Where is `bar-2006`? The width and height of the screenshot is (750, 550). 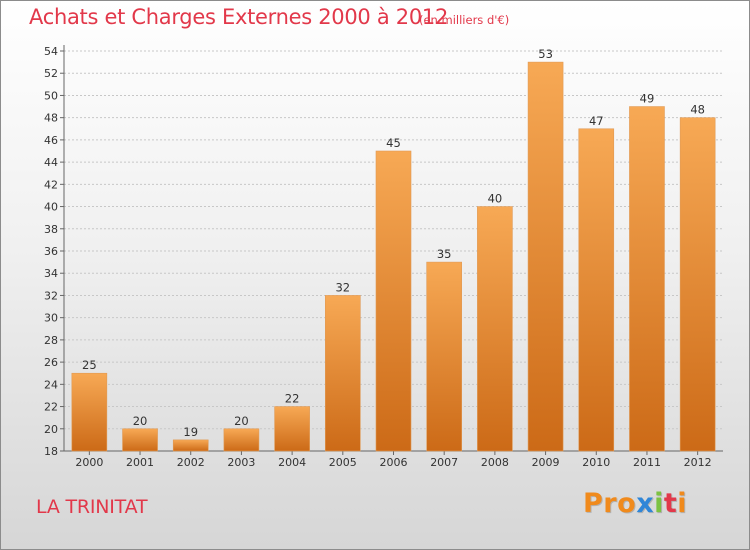 bar-2006 is located at coordinates (393, 301).